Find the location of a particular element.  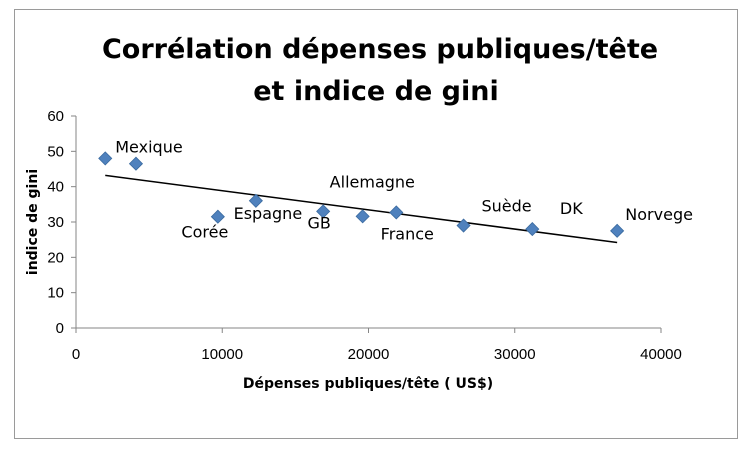

chart-title-line-1: Corrélation dépenses publiques/tête is located at coordinates (380, 49).